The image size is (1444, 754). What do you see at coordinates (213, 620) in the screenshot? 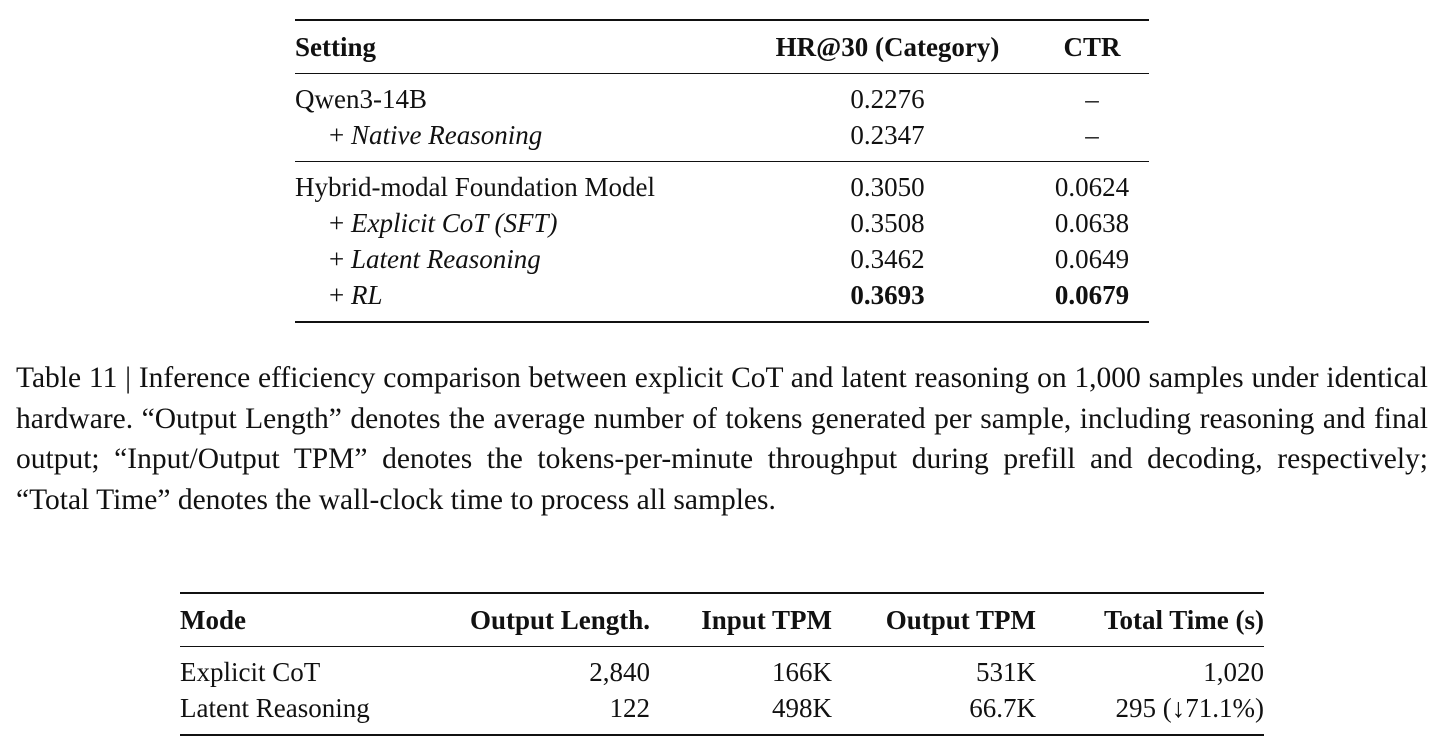
I see `column-header: Mode` at bounding box center [213, 620].